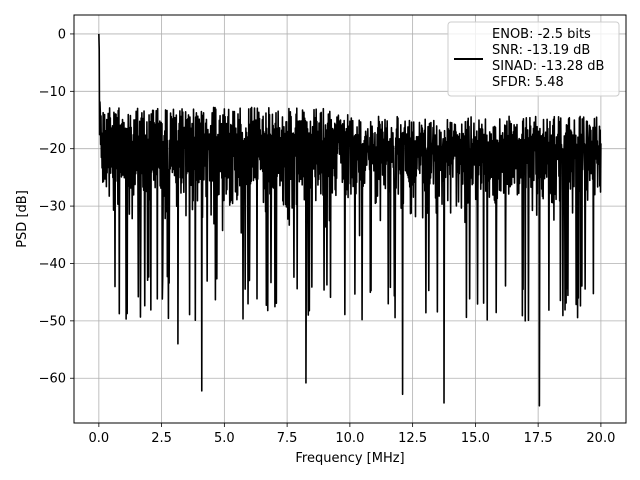 The height and width of the screenshot is (480, 640). I want to click on legend-box, so click(533, 59).